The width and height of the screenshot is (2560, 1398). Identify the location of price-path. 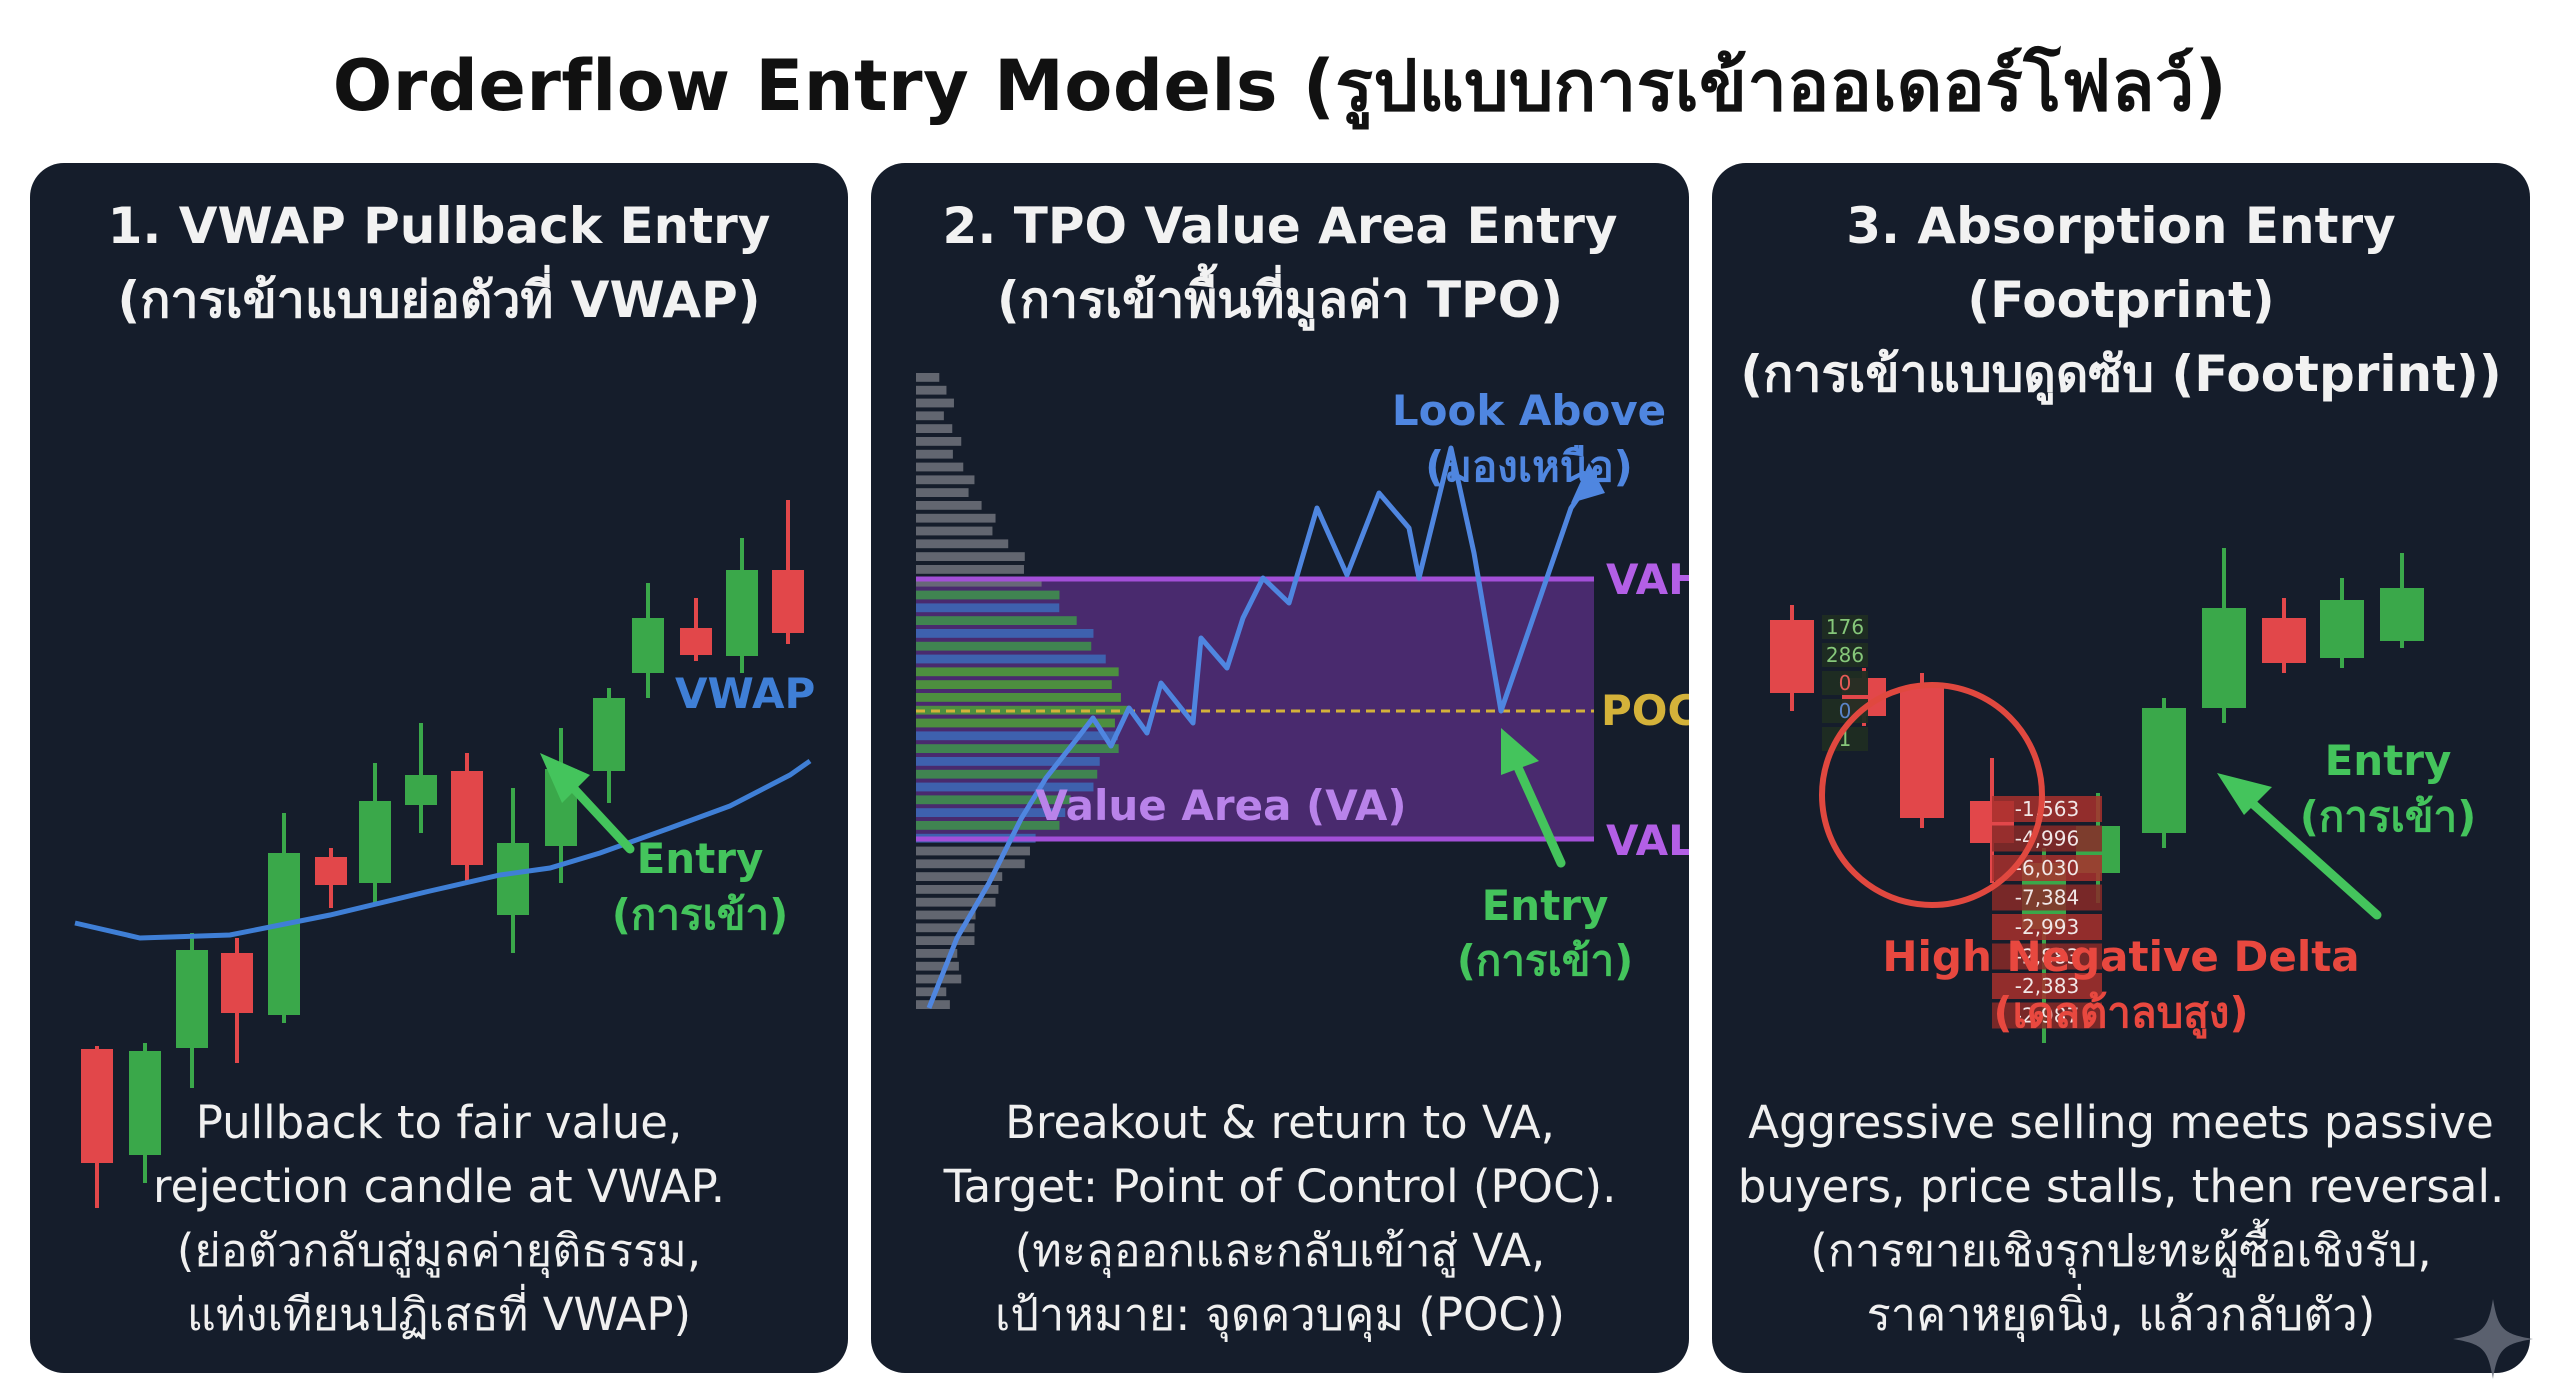
(1257, 727).